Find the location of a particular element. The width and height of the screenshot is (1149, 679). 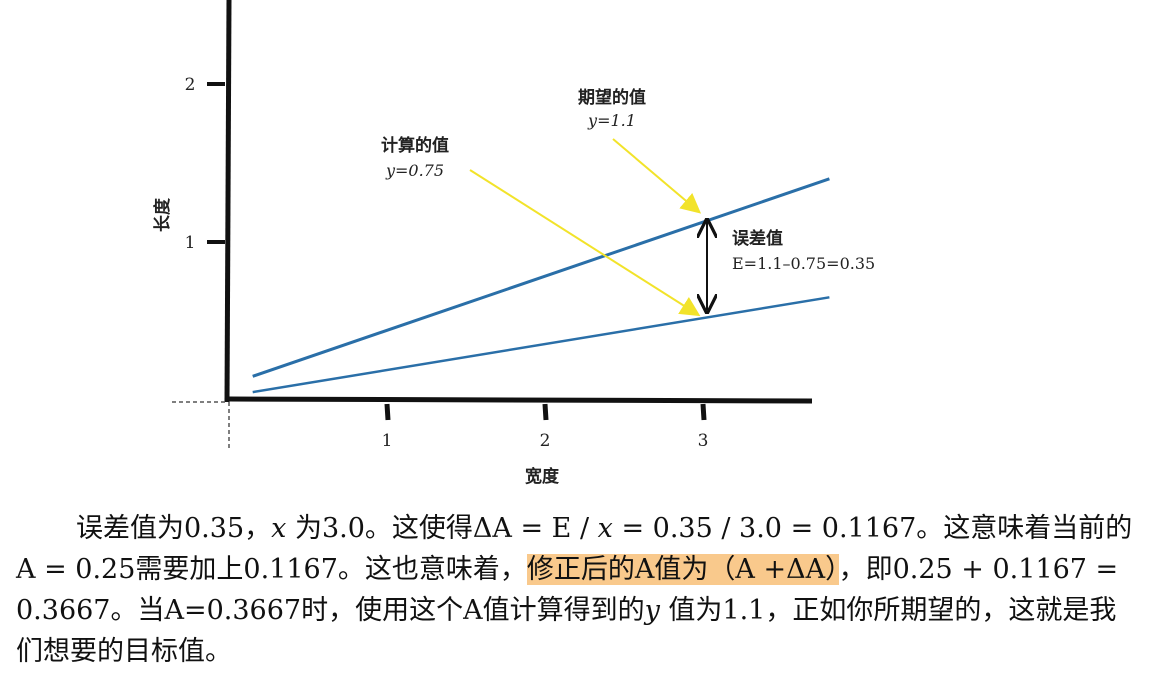

error-title: 误差值 is located at coordinates (757, 238).